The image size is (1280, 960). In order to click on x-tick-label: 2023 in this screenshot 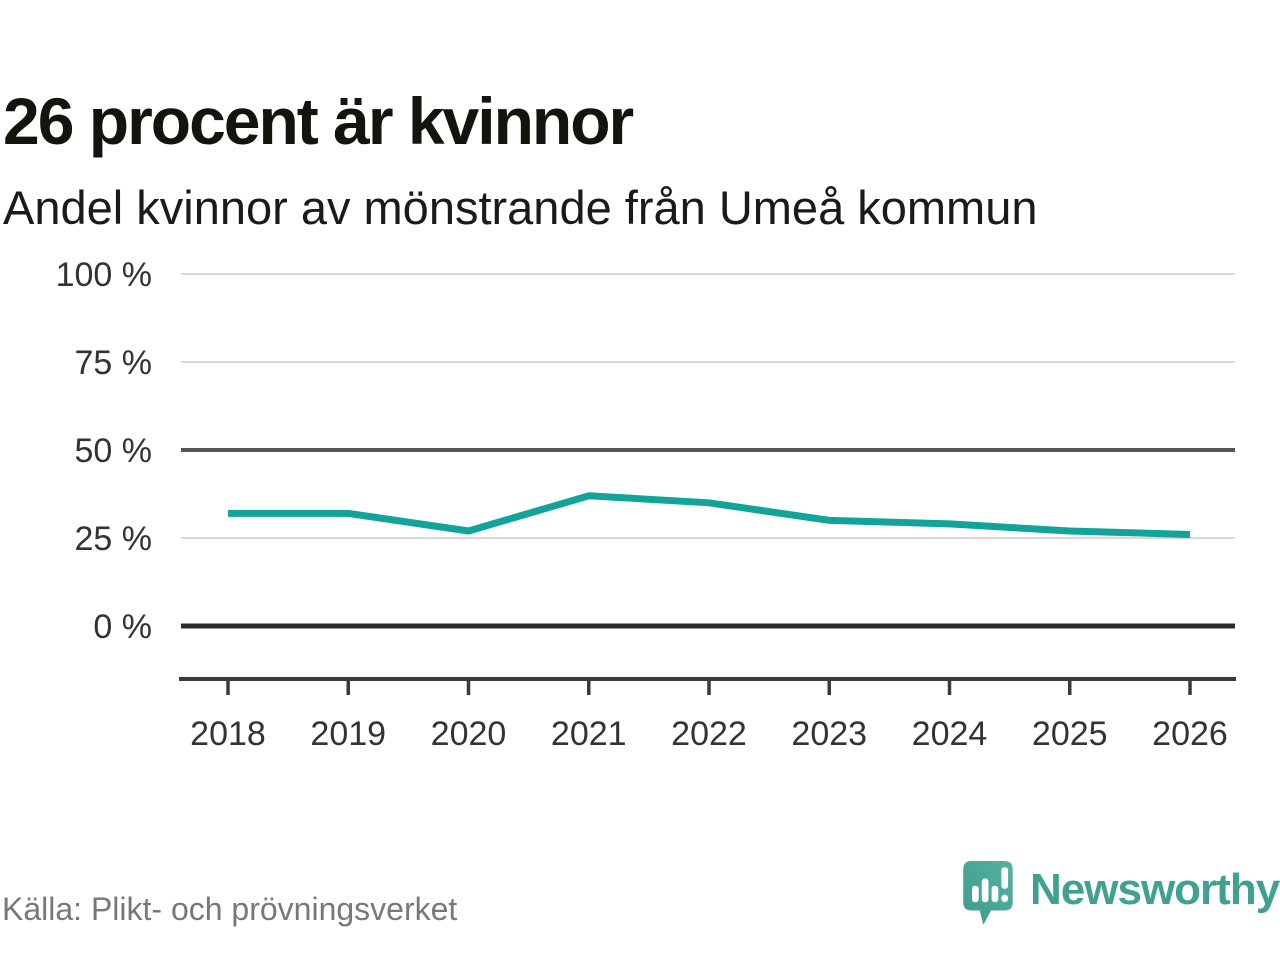, I will do `click(829, 734)`.